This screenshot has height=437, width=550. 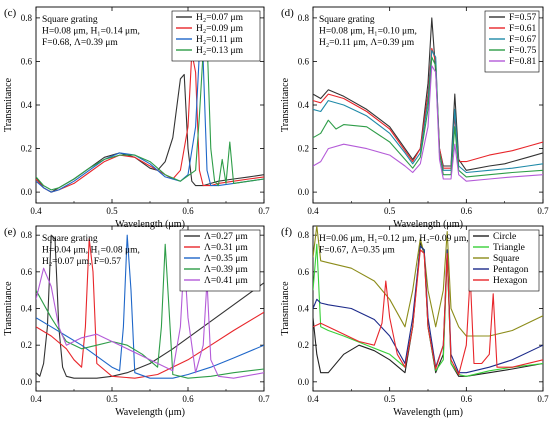 What do you see at coordinates (367, 43) in the screenshot?
I see `annotation-text: H₂=0.11 μm, Λ=0.39 μm` at bounding box center [367, 43].